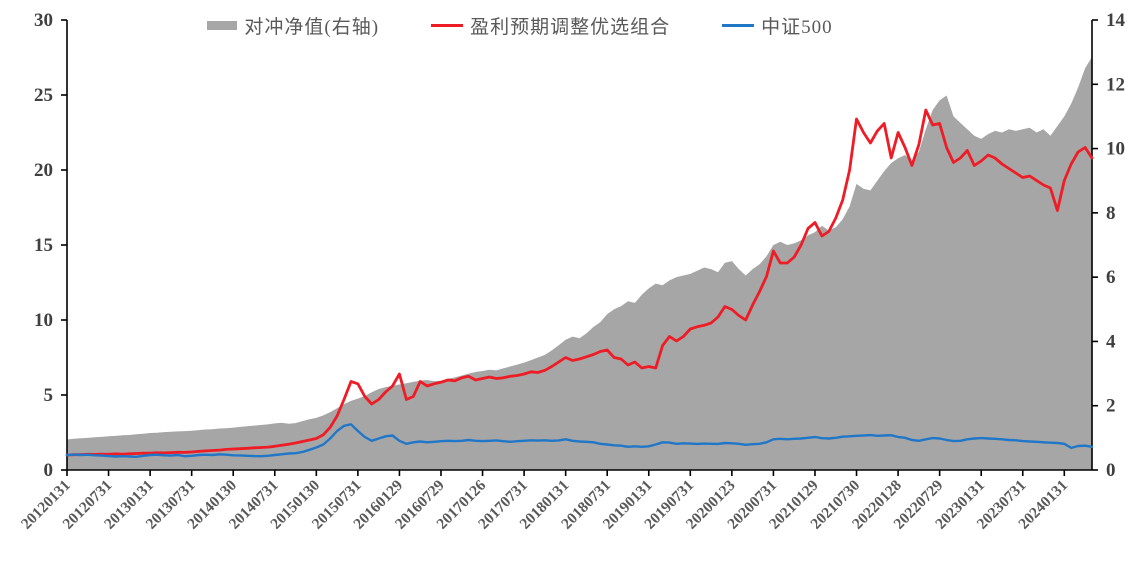 The image size is (1146, 567). I want to click on right-axis-tick-label: 2, so click(1111, 406).